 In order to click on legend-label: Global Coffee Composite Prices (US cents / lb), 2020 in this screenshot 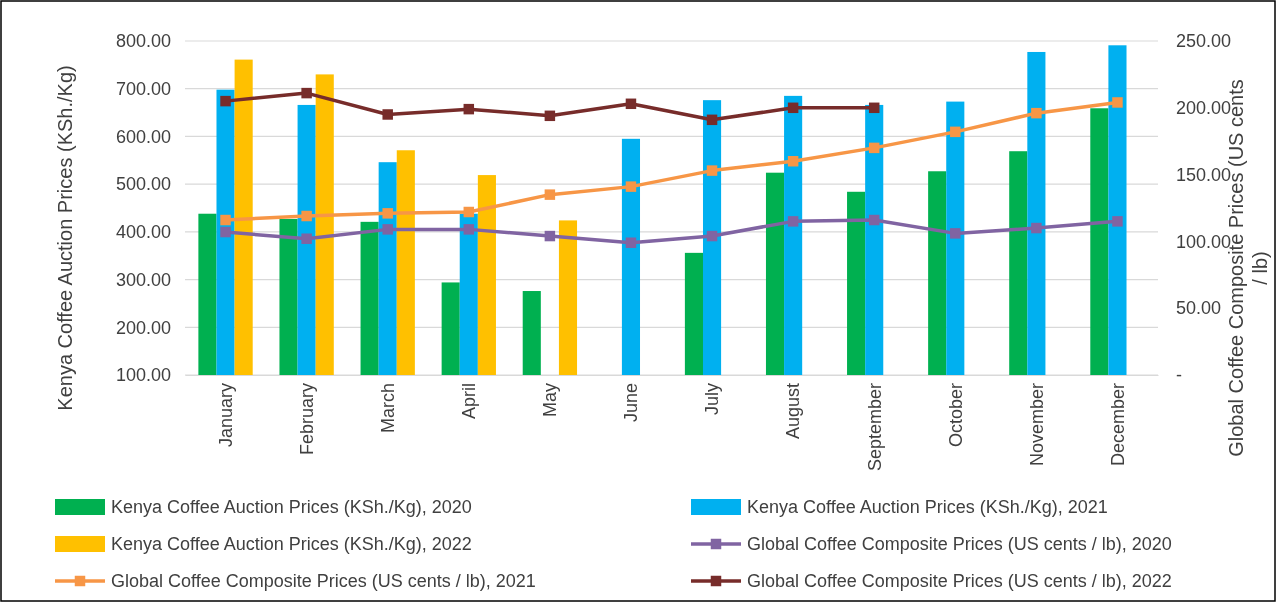, I will do `click(959, 544)`.